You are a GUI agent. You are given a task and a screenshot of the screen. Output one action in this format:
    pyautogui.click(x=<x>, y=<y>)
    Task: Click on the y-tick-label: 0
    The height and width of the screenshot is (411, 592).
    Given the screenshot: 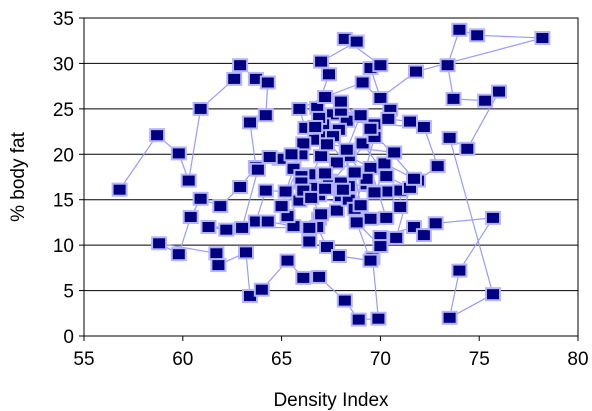 What is the action you would take?
    pyautogui.click(x=68, y=337)
    